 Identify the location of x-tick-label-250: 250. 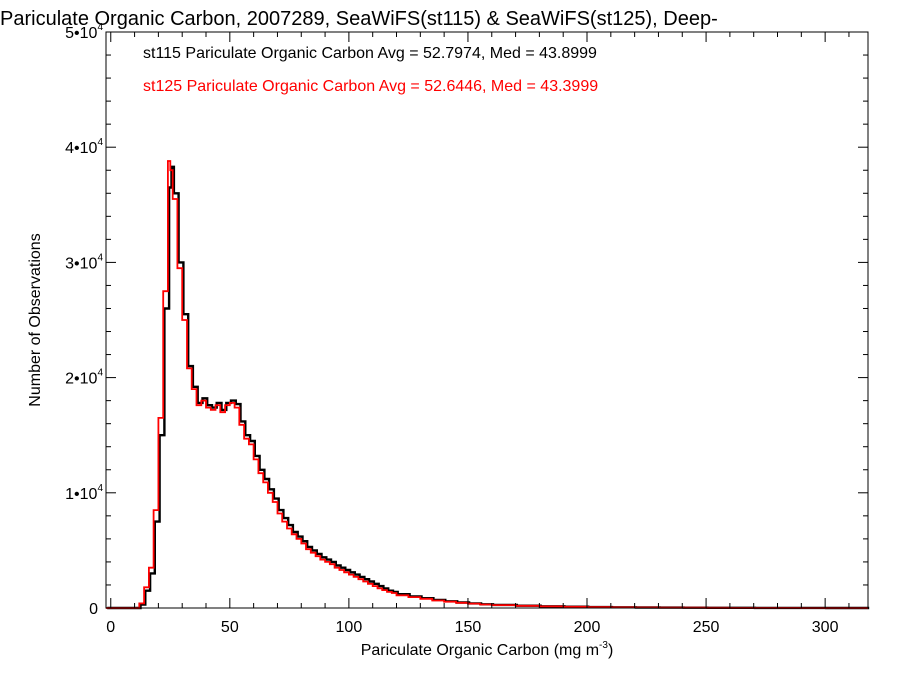
(706, 627).